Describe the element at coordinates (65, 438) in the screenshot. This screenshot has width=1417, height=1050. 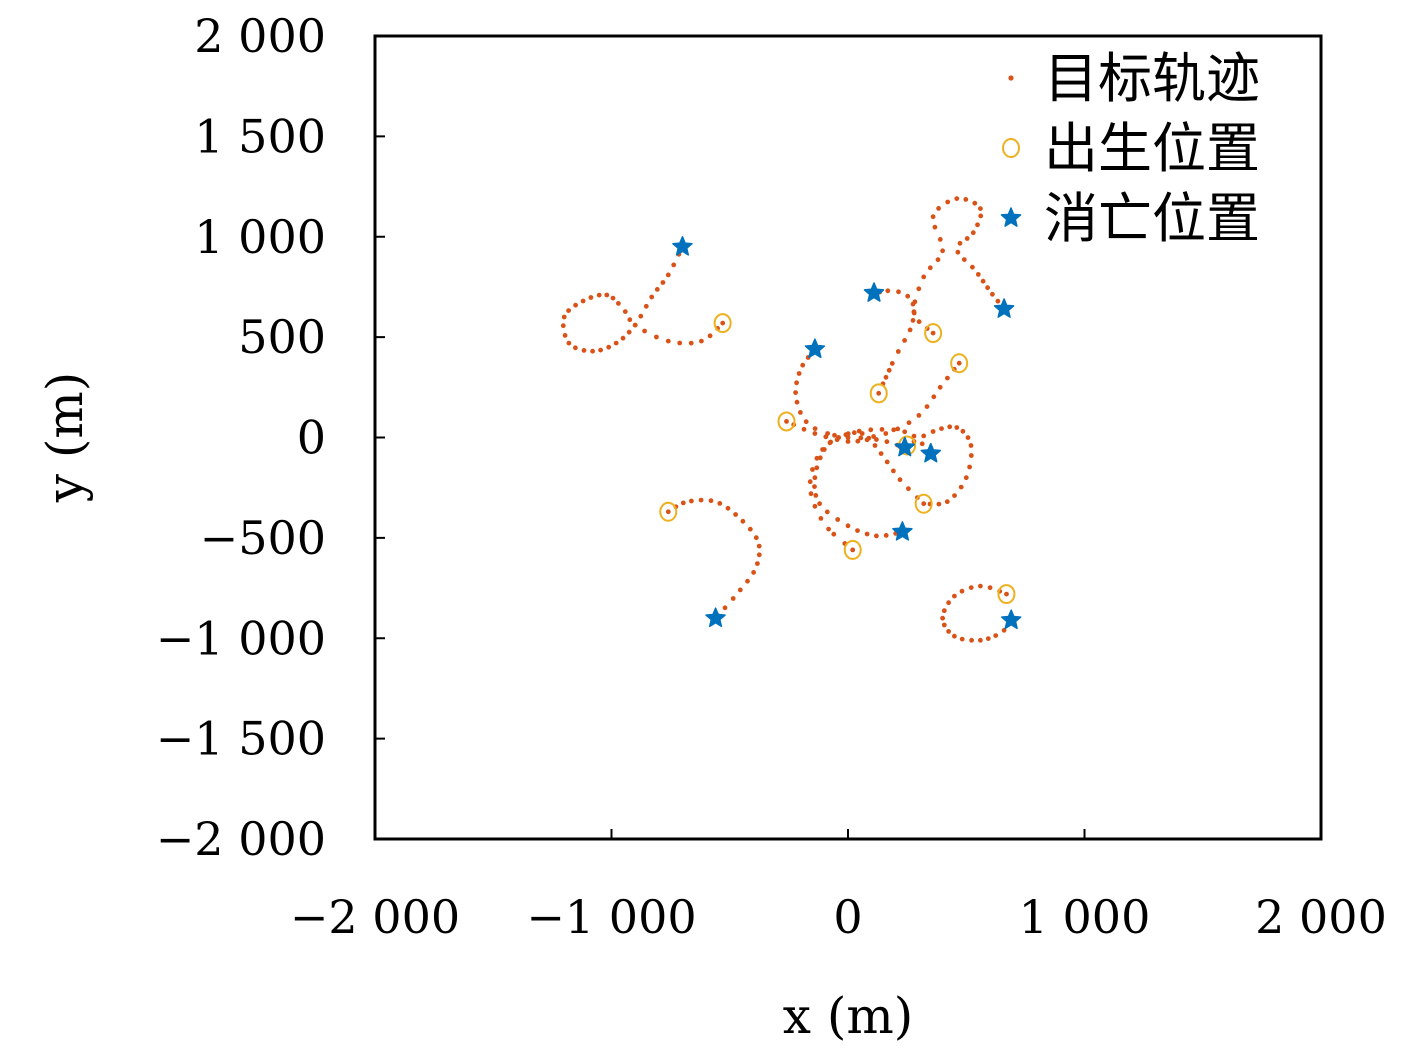
I see `y-axis-title: y (m)` at that location.